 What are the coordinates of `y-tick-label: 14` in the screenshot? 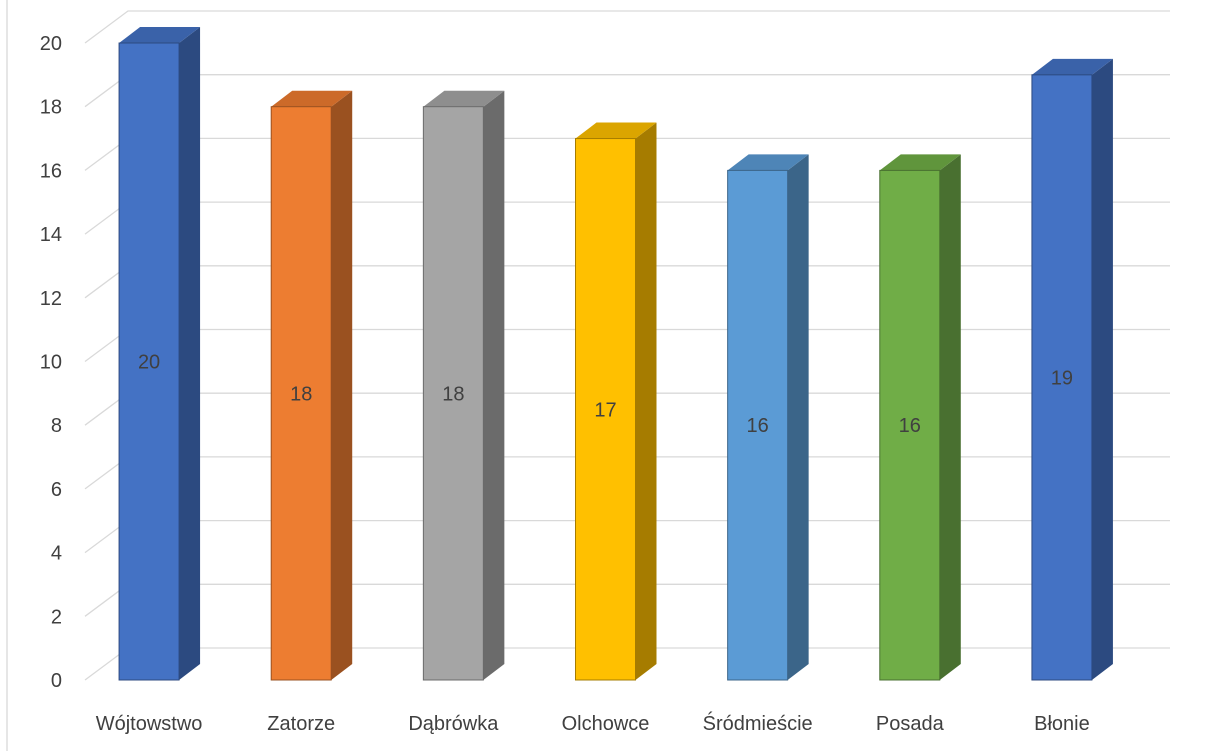 It's located at (51, 235).